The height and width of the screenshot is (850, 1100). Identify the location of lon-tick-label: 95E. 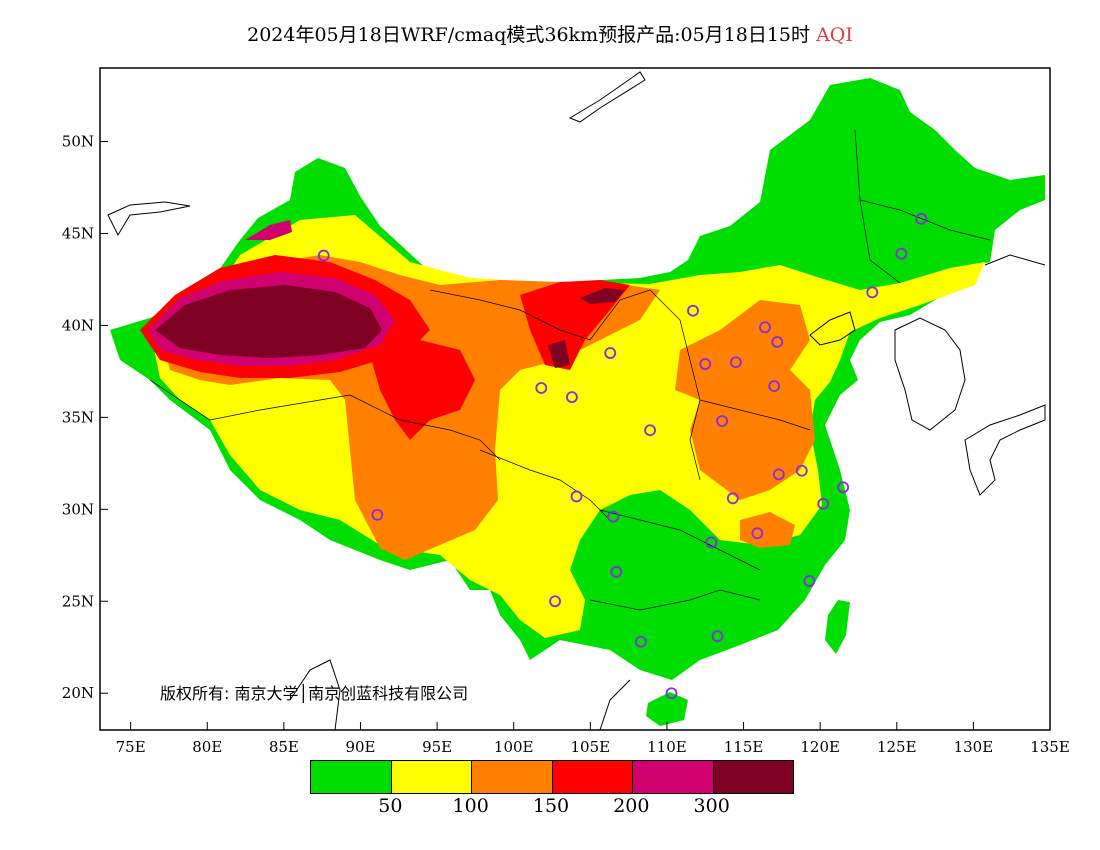
(437, 747).